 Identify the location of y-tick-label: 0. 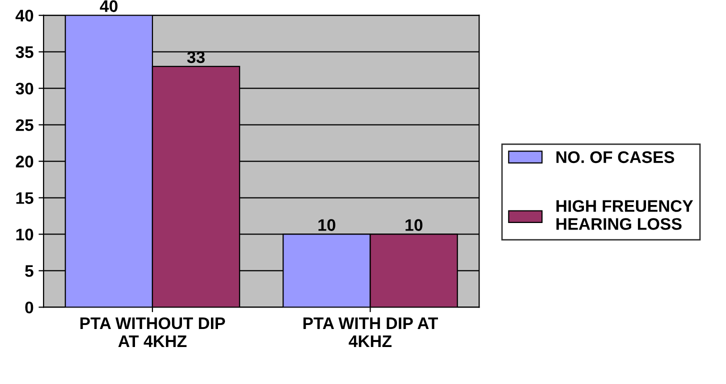
(29, 308).